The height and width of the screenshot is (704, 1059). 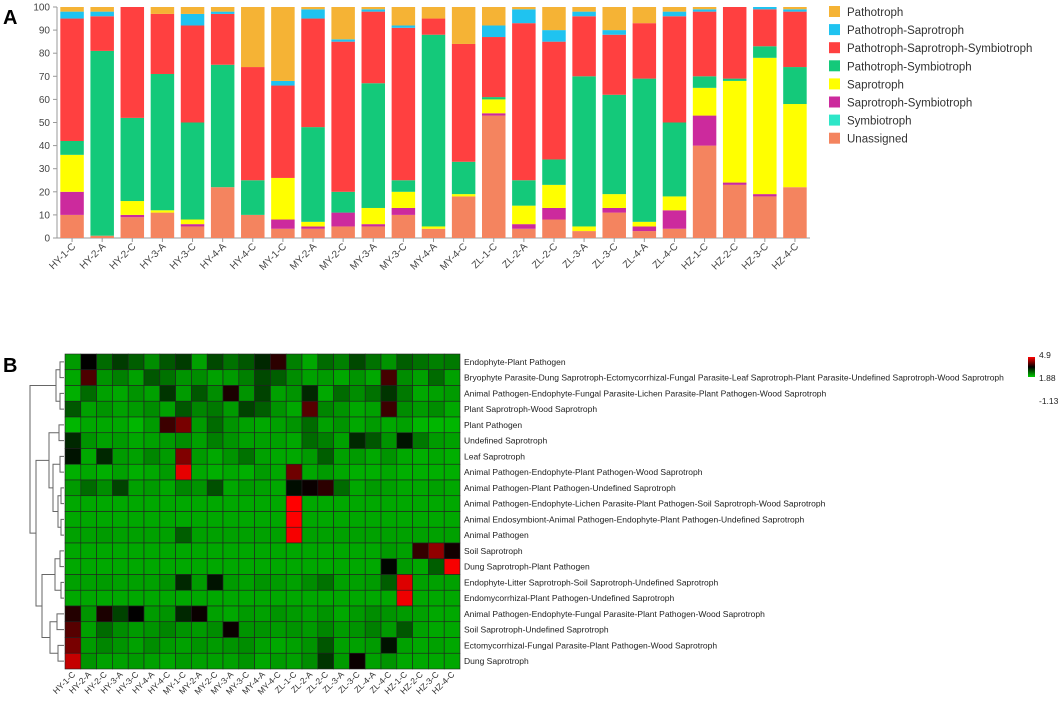 I want to click on heatmap-cell-r14-hz-2-c, so click(x=420, y=582).